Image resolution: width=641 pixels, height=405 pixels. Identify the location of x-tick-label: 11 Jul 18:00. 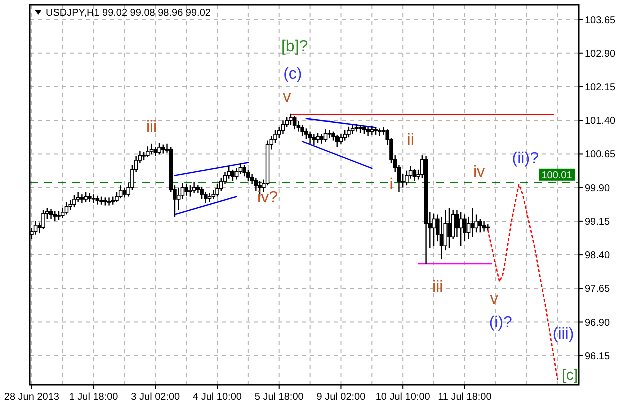
(465, 397).